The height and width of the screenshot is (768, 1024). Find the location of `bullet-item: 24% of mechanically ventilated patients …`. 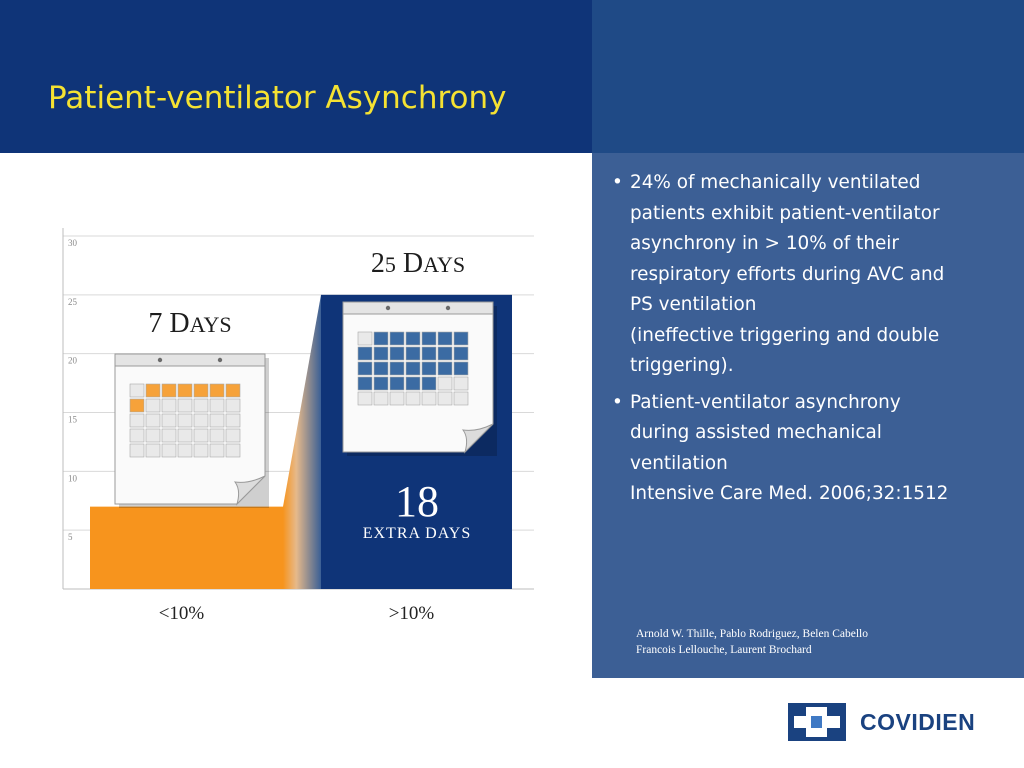

bullet-item: 24% of mechanically ventilated patients … is located at coordinates (810, 275).